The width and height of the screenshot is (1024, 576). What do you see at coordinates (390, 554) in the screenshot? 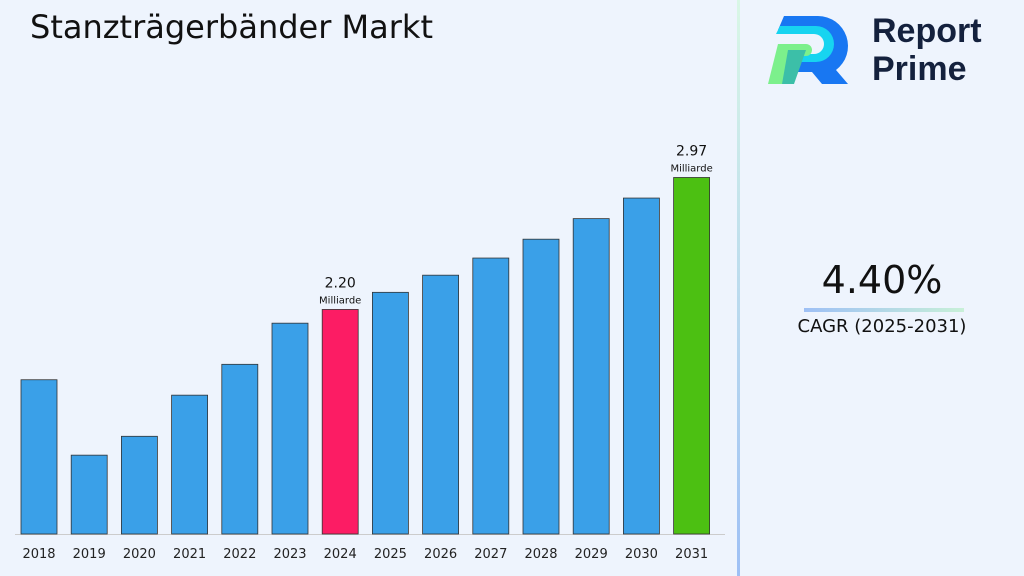
I see `x-tick-label: 2025` at bounding box center [390, 554].